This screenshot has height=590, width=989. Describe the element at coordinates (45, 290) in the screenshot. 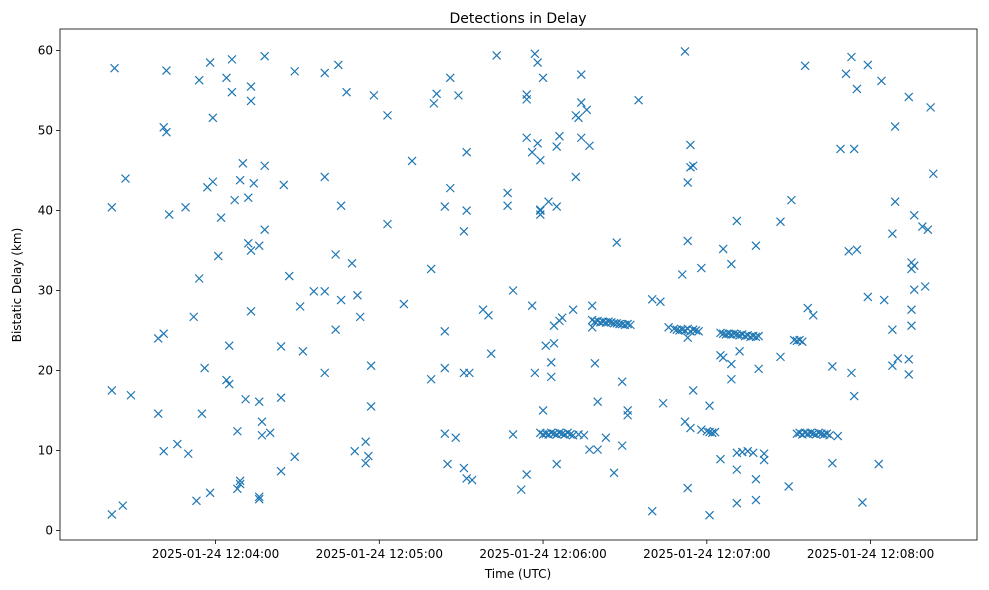

I see `y-tick-label: 30` at that location.